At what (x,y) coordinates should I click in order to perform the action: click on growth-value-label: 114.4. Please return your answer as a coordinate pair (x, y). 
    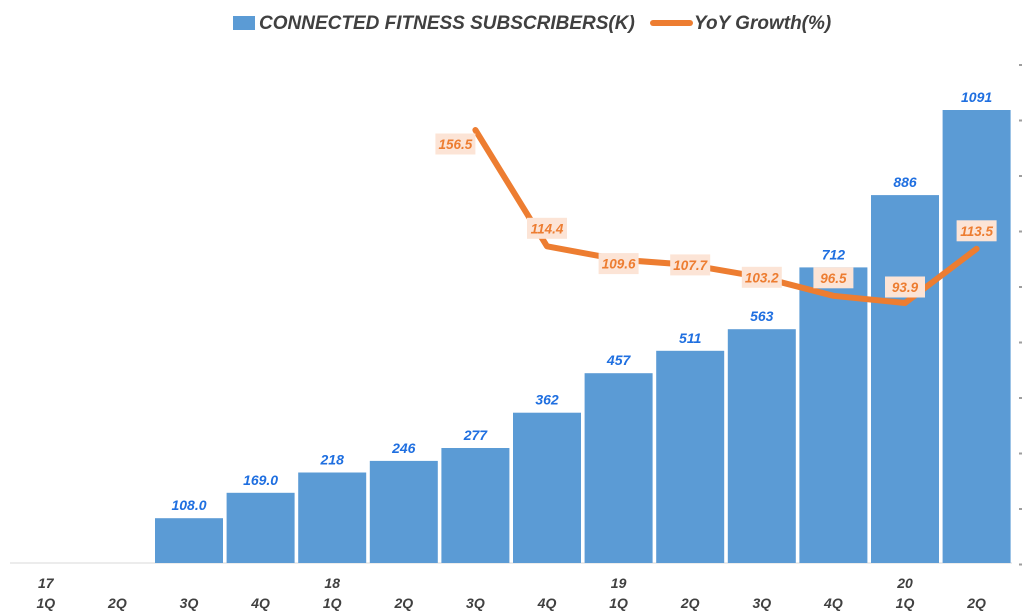
    Looking at the image, I should click on (547, 228).